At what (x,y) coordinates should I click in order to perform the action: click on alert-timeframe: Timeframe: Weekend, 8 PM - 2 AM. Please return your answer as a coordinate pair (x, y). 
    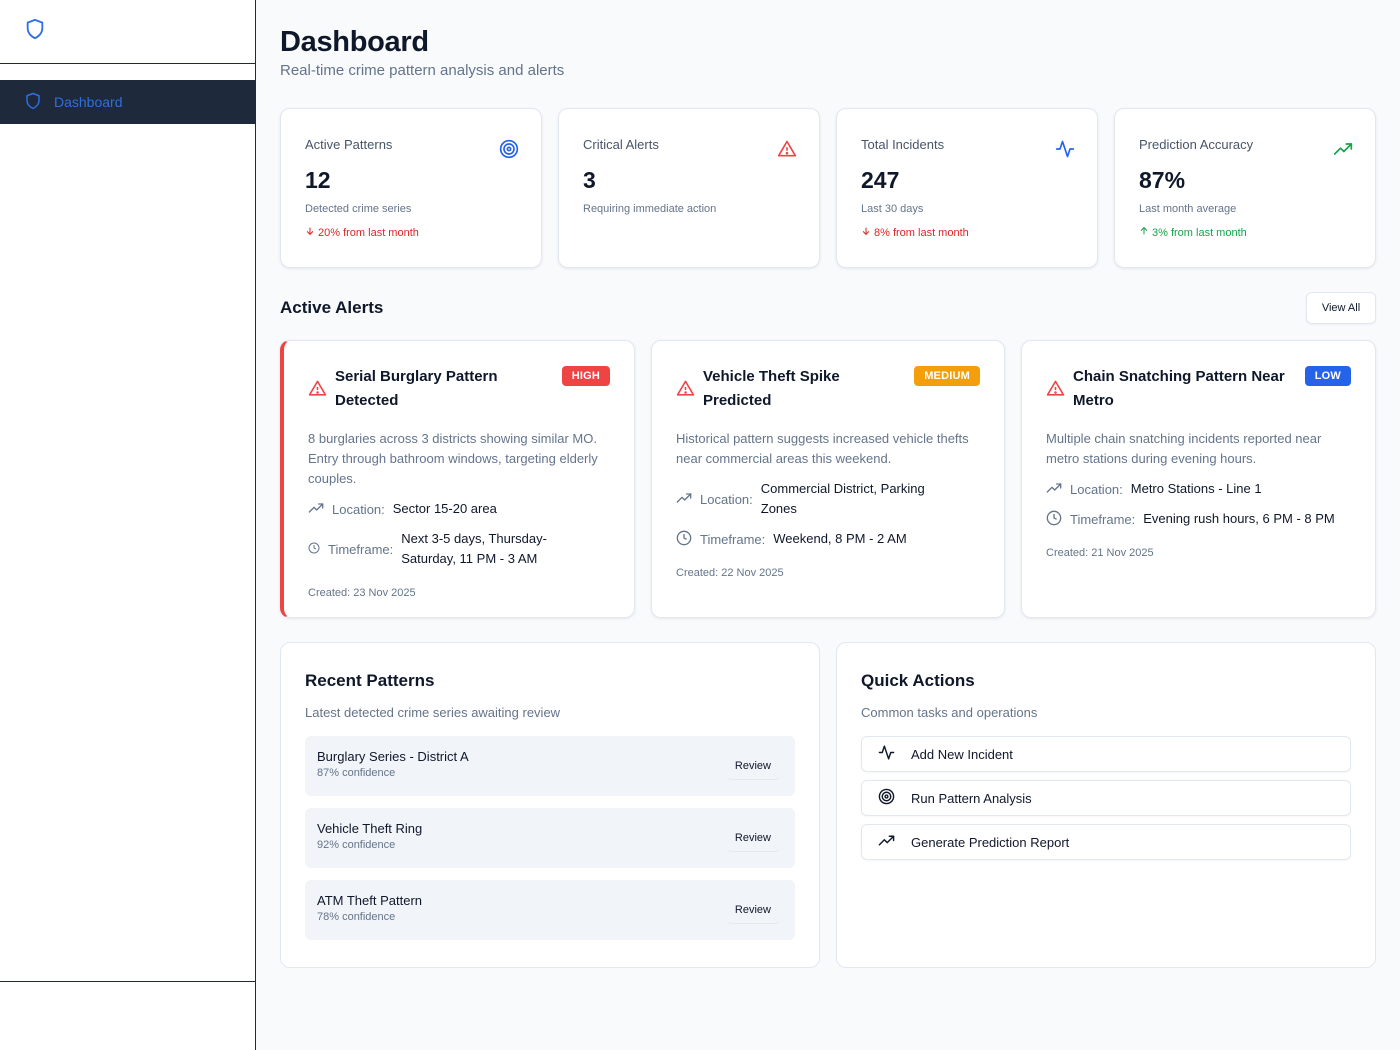
    Looking at the image, I should click on (828, 539).